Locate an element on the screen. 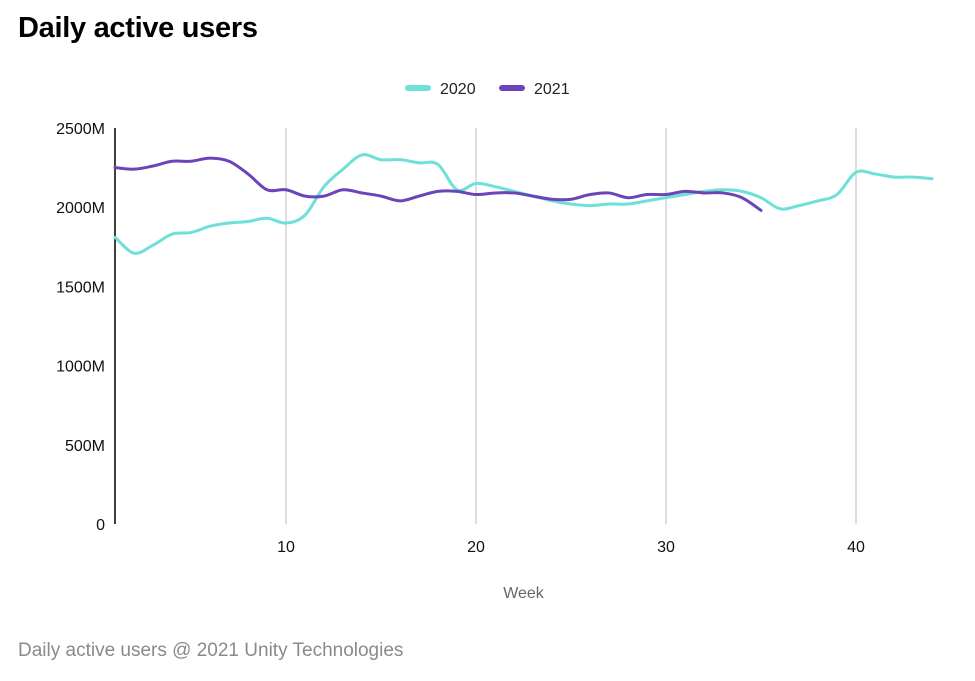 This screenshot has height=681, width=975. y-tick-label: 1500M is located at coordinates (80, 287).